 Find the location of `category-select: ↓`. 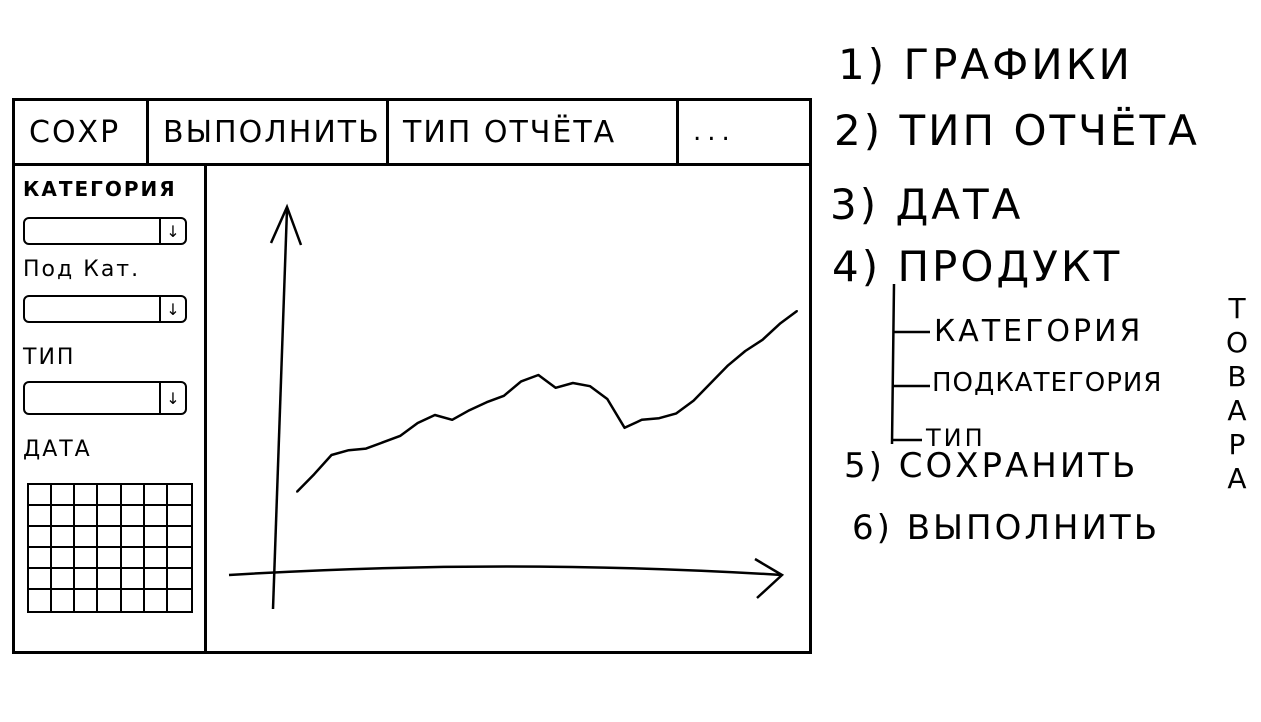

category-select: ↓ is located at coordinates (105, 231).